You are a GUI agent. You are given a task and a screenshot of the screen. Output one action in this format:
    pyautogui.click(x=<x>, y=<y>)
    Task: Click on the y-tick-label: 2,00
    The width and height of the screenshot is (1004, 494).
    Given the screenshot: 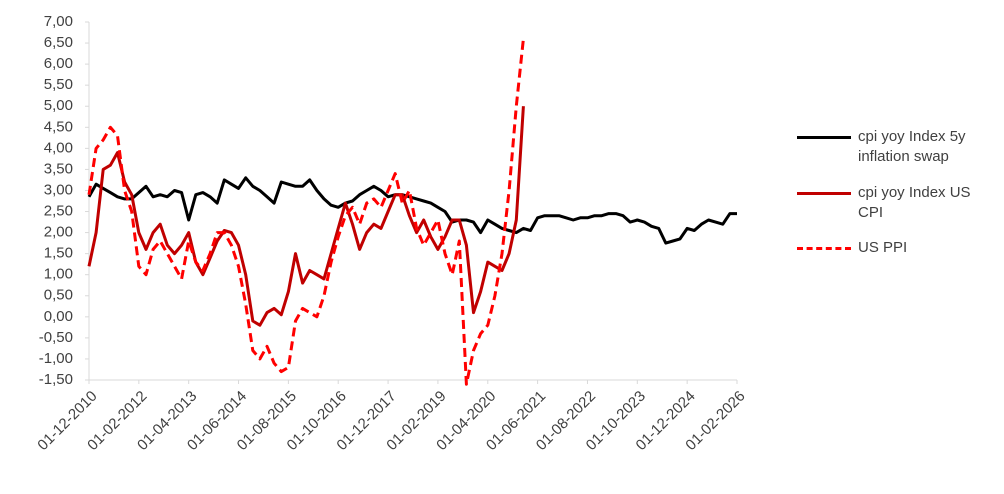 What is the action you would take?
    pyautogui.click(x=58, y=232)
    